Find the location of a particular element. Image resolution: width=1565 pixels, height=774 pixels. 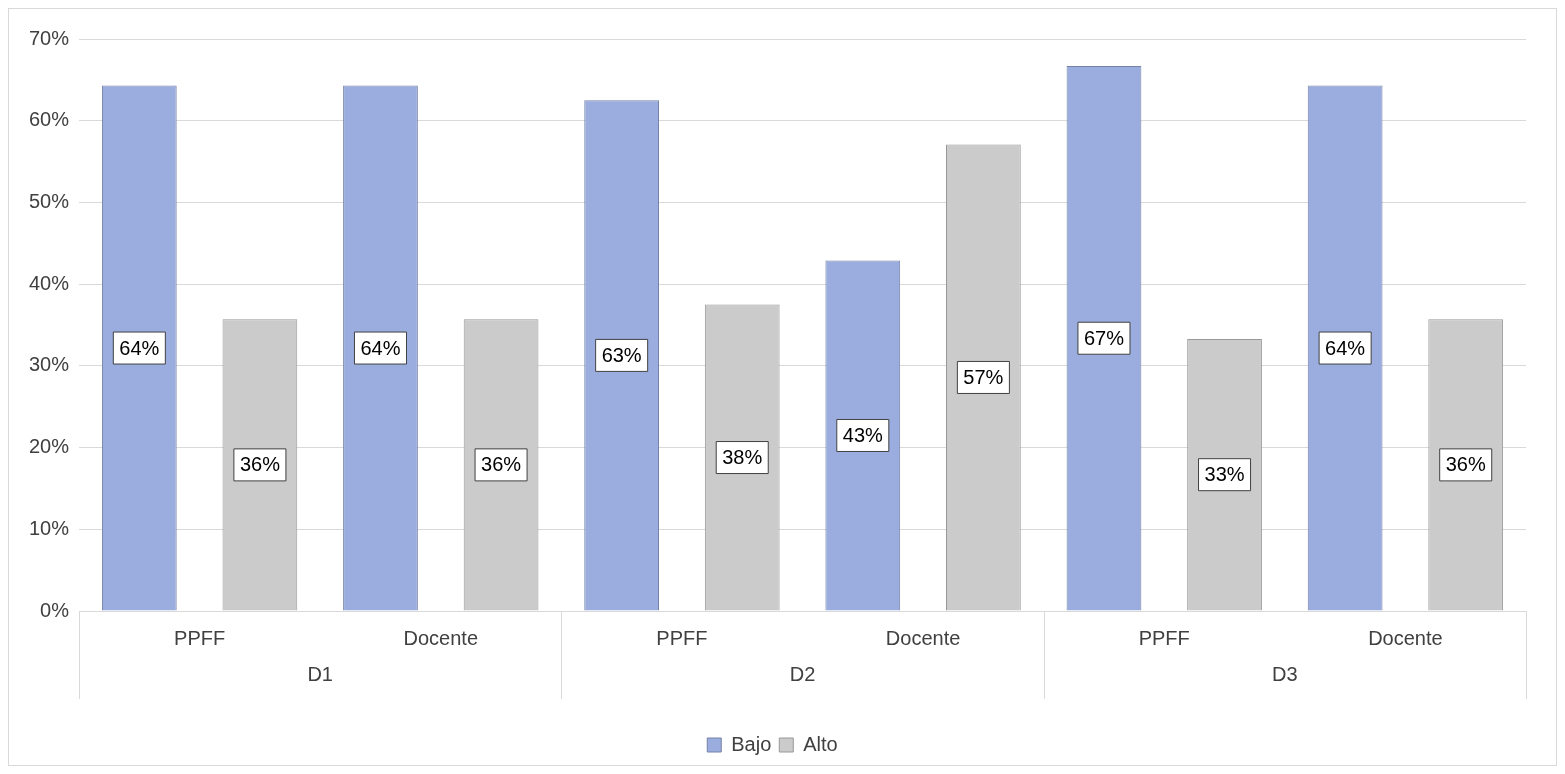

y-tick-label: 30% is located at coordinates (49, 364).